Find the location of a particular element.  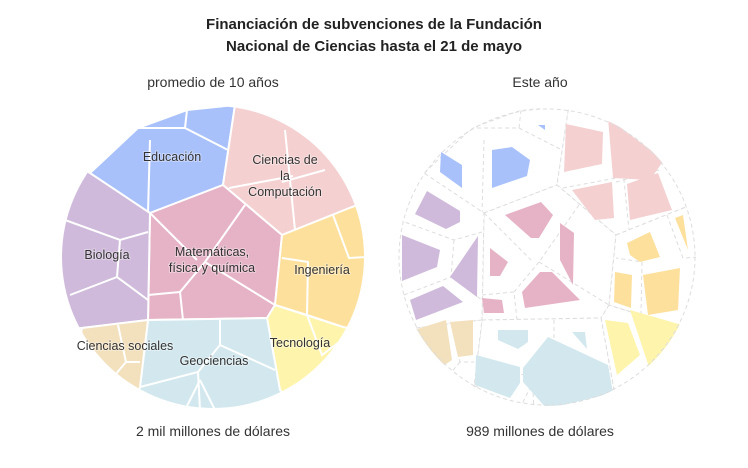

label-eng: Ingeniería is located at coordinates (322, 270).